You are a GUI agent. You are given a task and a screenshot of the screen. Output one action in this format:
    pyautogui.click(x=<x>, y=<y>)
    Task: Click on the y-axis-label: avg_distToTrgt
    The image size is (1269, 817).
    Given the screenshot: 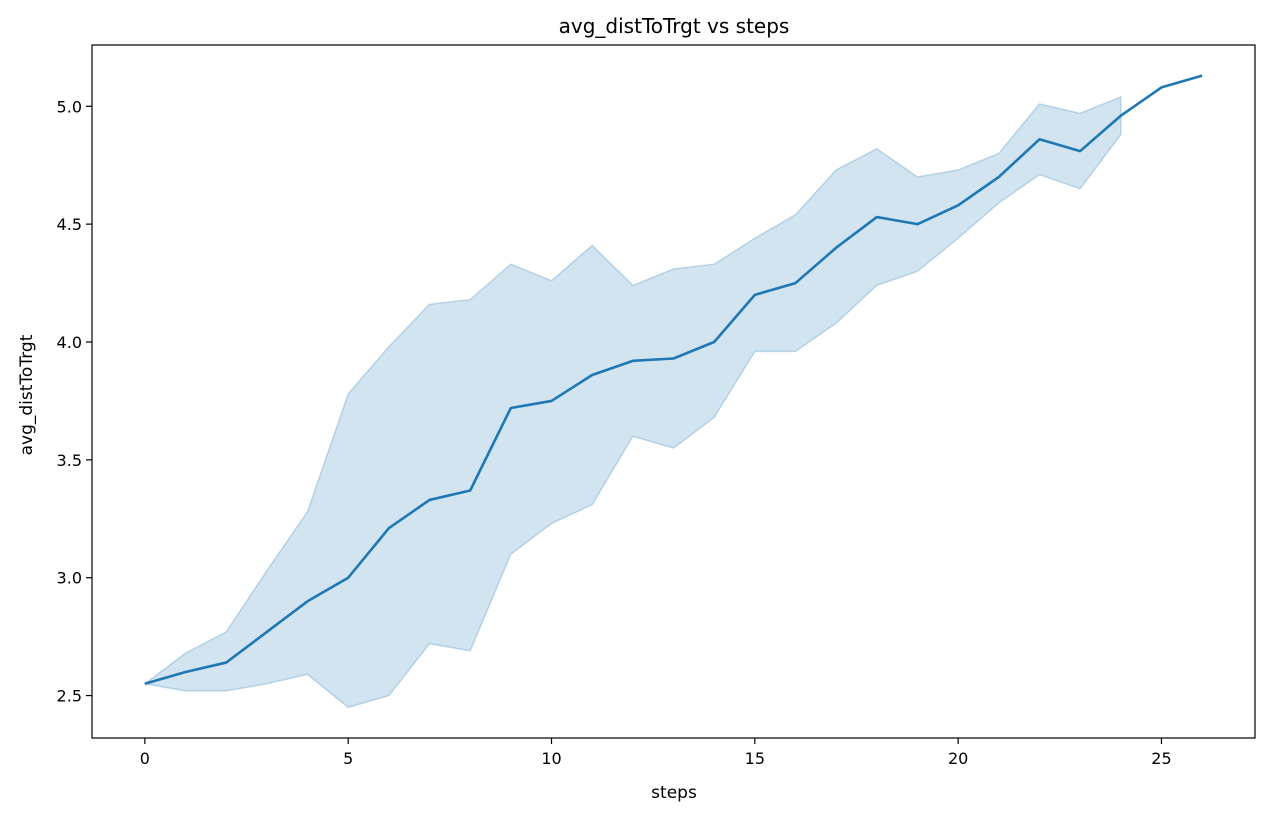 What is the action you would take?
    pyautogui.click(x=27, y=394)
    